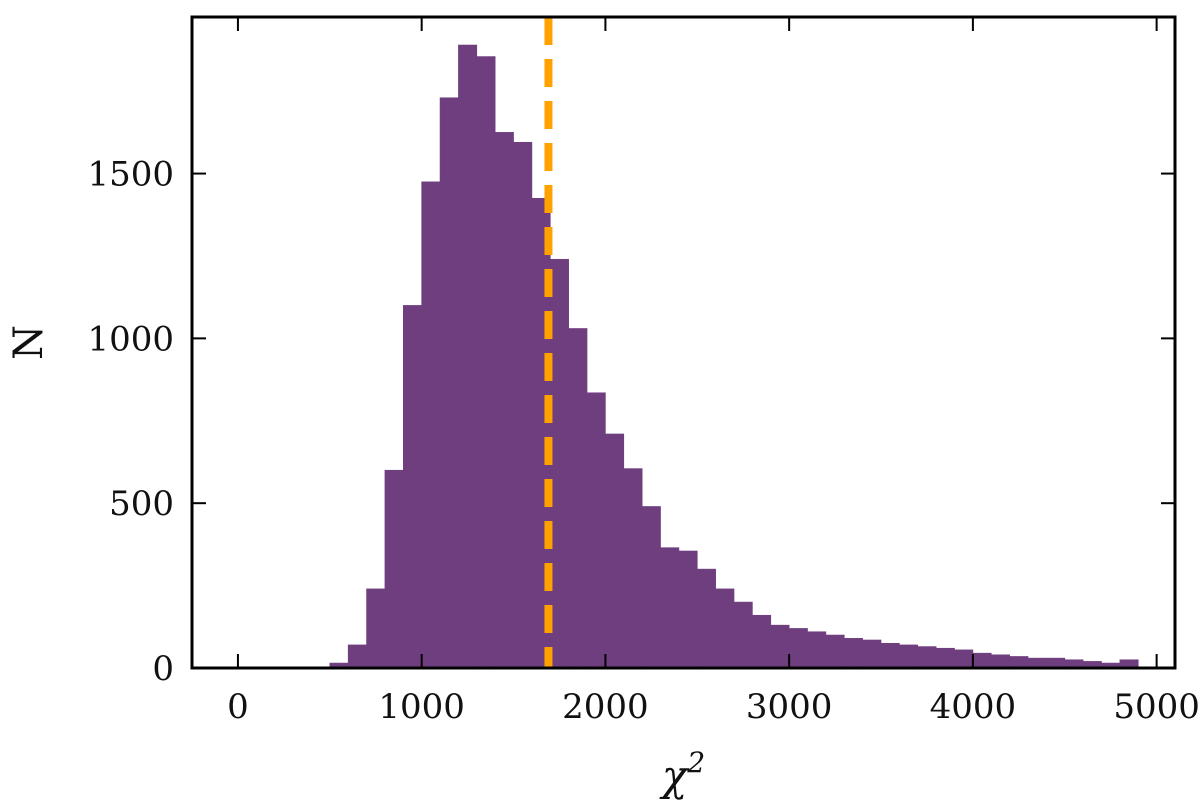 This screenshot has height=803, width=1200. What do you see at coordinates (789, 707) in the screenshot?
I see `x-tick-label: 3000` at bounding box center [789, 707].